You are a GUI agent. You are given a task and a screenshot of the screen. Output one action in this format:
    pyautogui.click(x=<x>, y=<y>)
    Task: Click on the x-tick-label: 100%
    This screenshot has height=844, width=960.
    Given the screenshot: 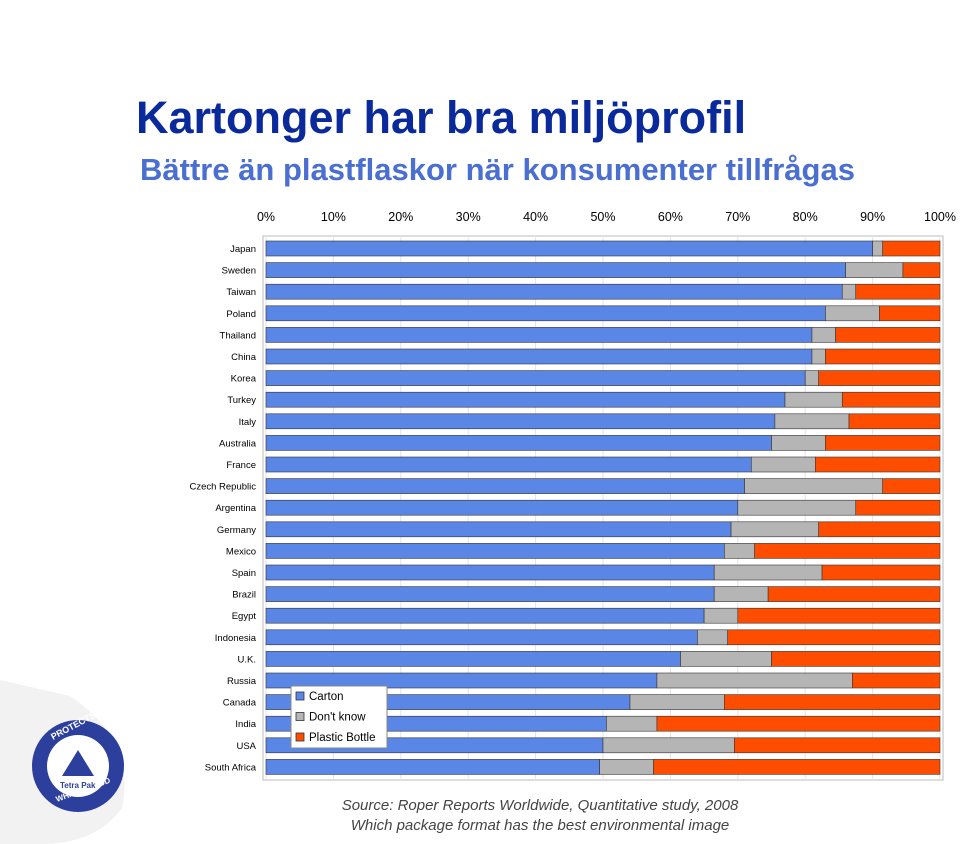 What is the action you would take?
    pyautogui.click(x=940, y=217)
    